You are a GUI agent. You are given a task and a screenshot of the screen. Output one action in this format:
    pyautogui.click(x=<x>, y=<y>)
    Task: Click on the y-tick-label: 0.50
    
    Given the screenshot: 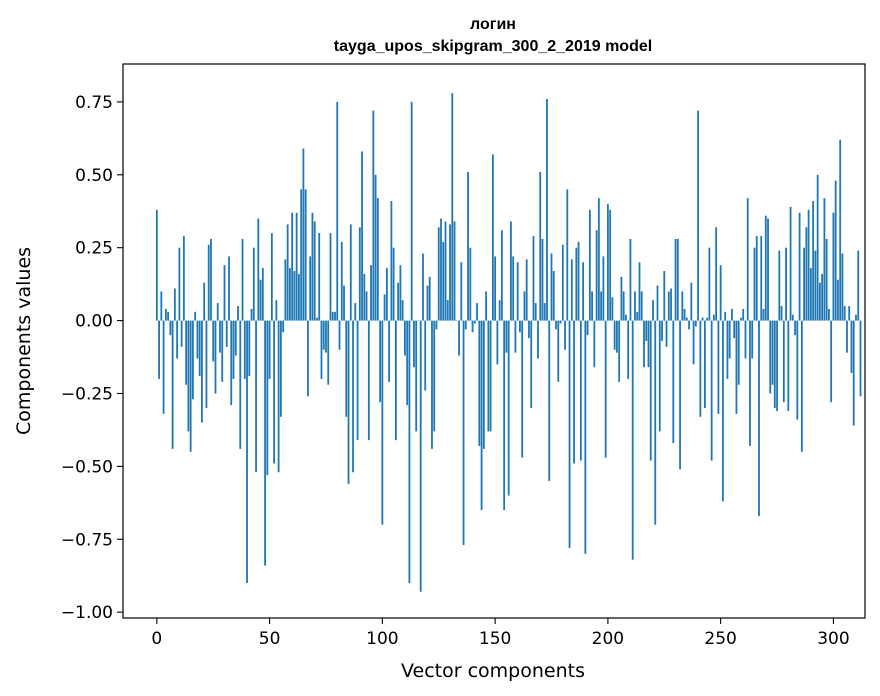 What is the action you would take?
    pyautogui.click(x=94, y=176)
    